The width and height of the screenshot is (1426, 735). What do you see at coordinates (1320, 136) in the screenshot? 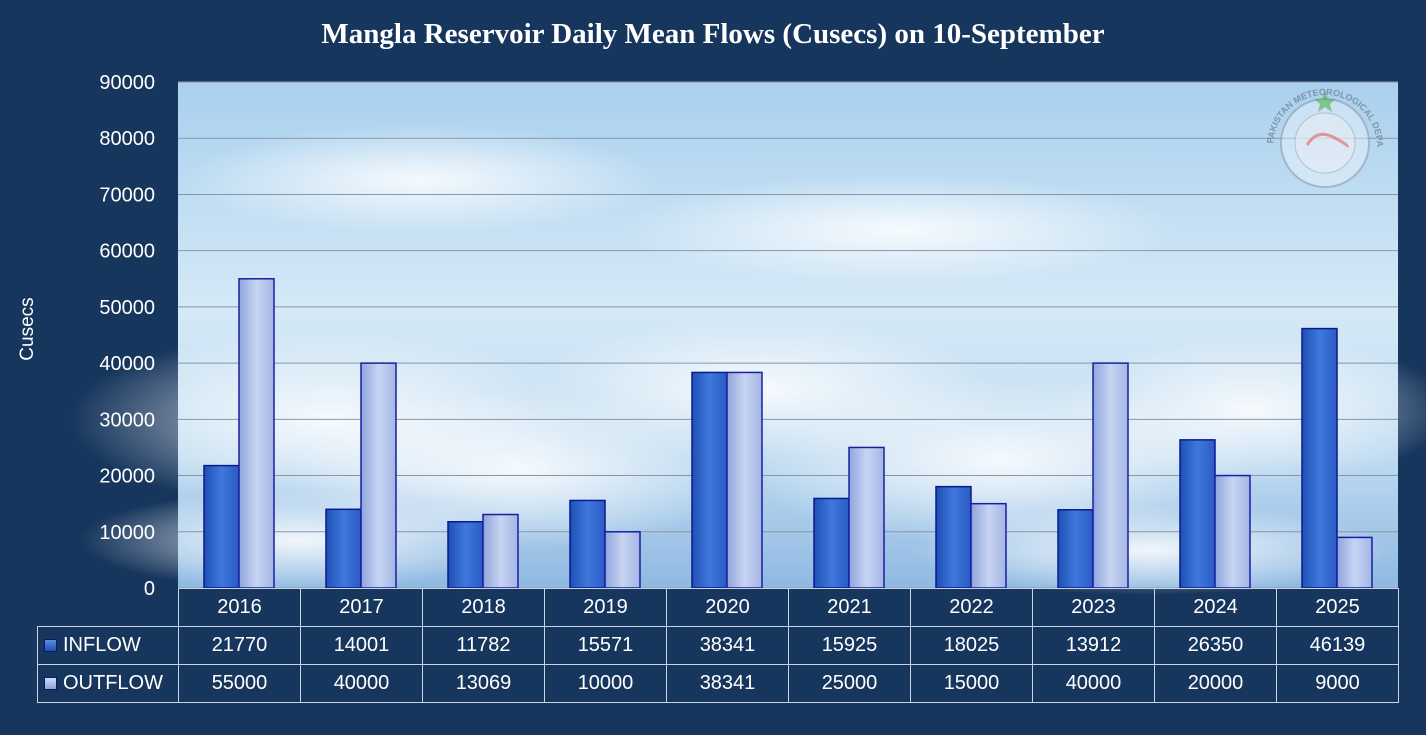
I see `pmd-logo-watermark: PAKISTAN METEOROLOGICAL DEPARTMENT` at bounding box center [1320, 136].